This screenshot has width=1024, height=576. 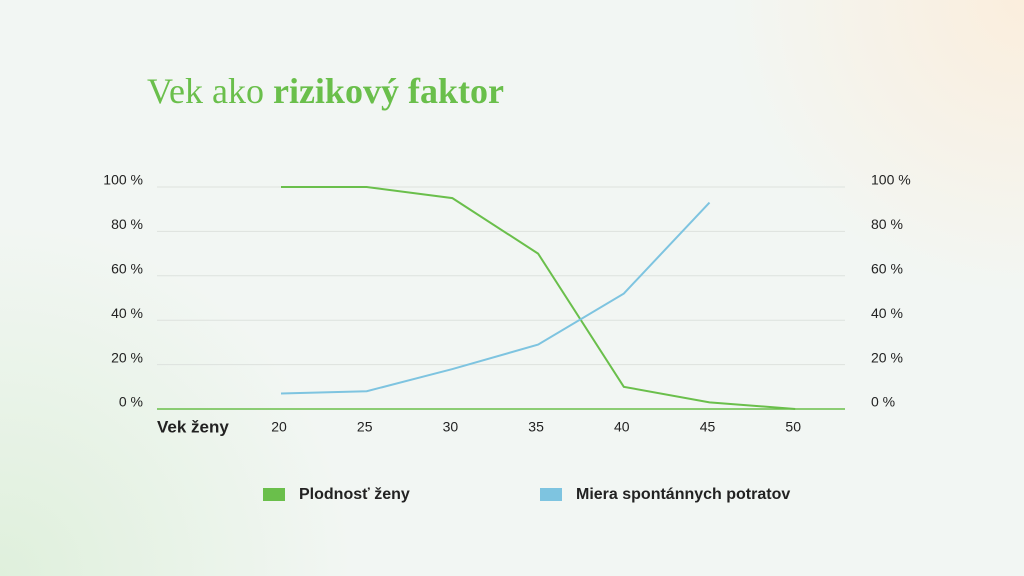 What do you see at coordinates (793, 427) in the screenshot?
I see `x-tick-label: 50` at bounding box center [793, 427].